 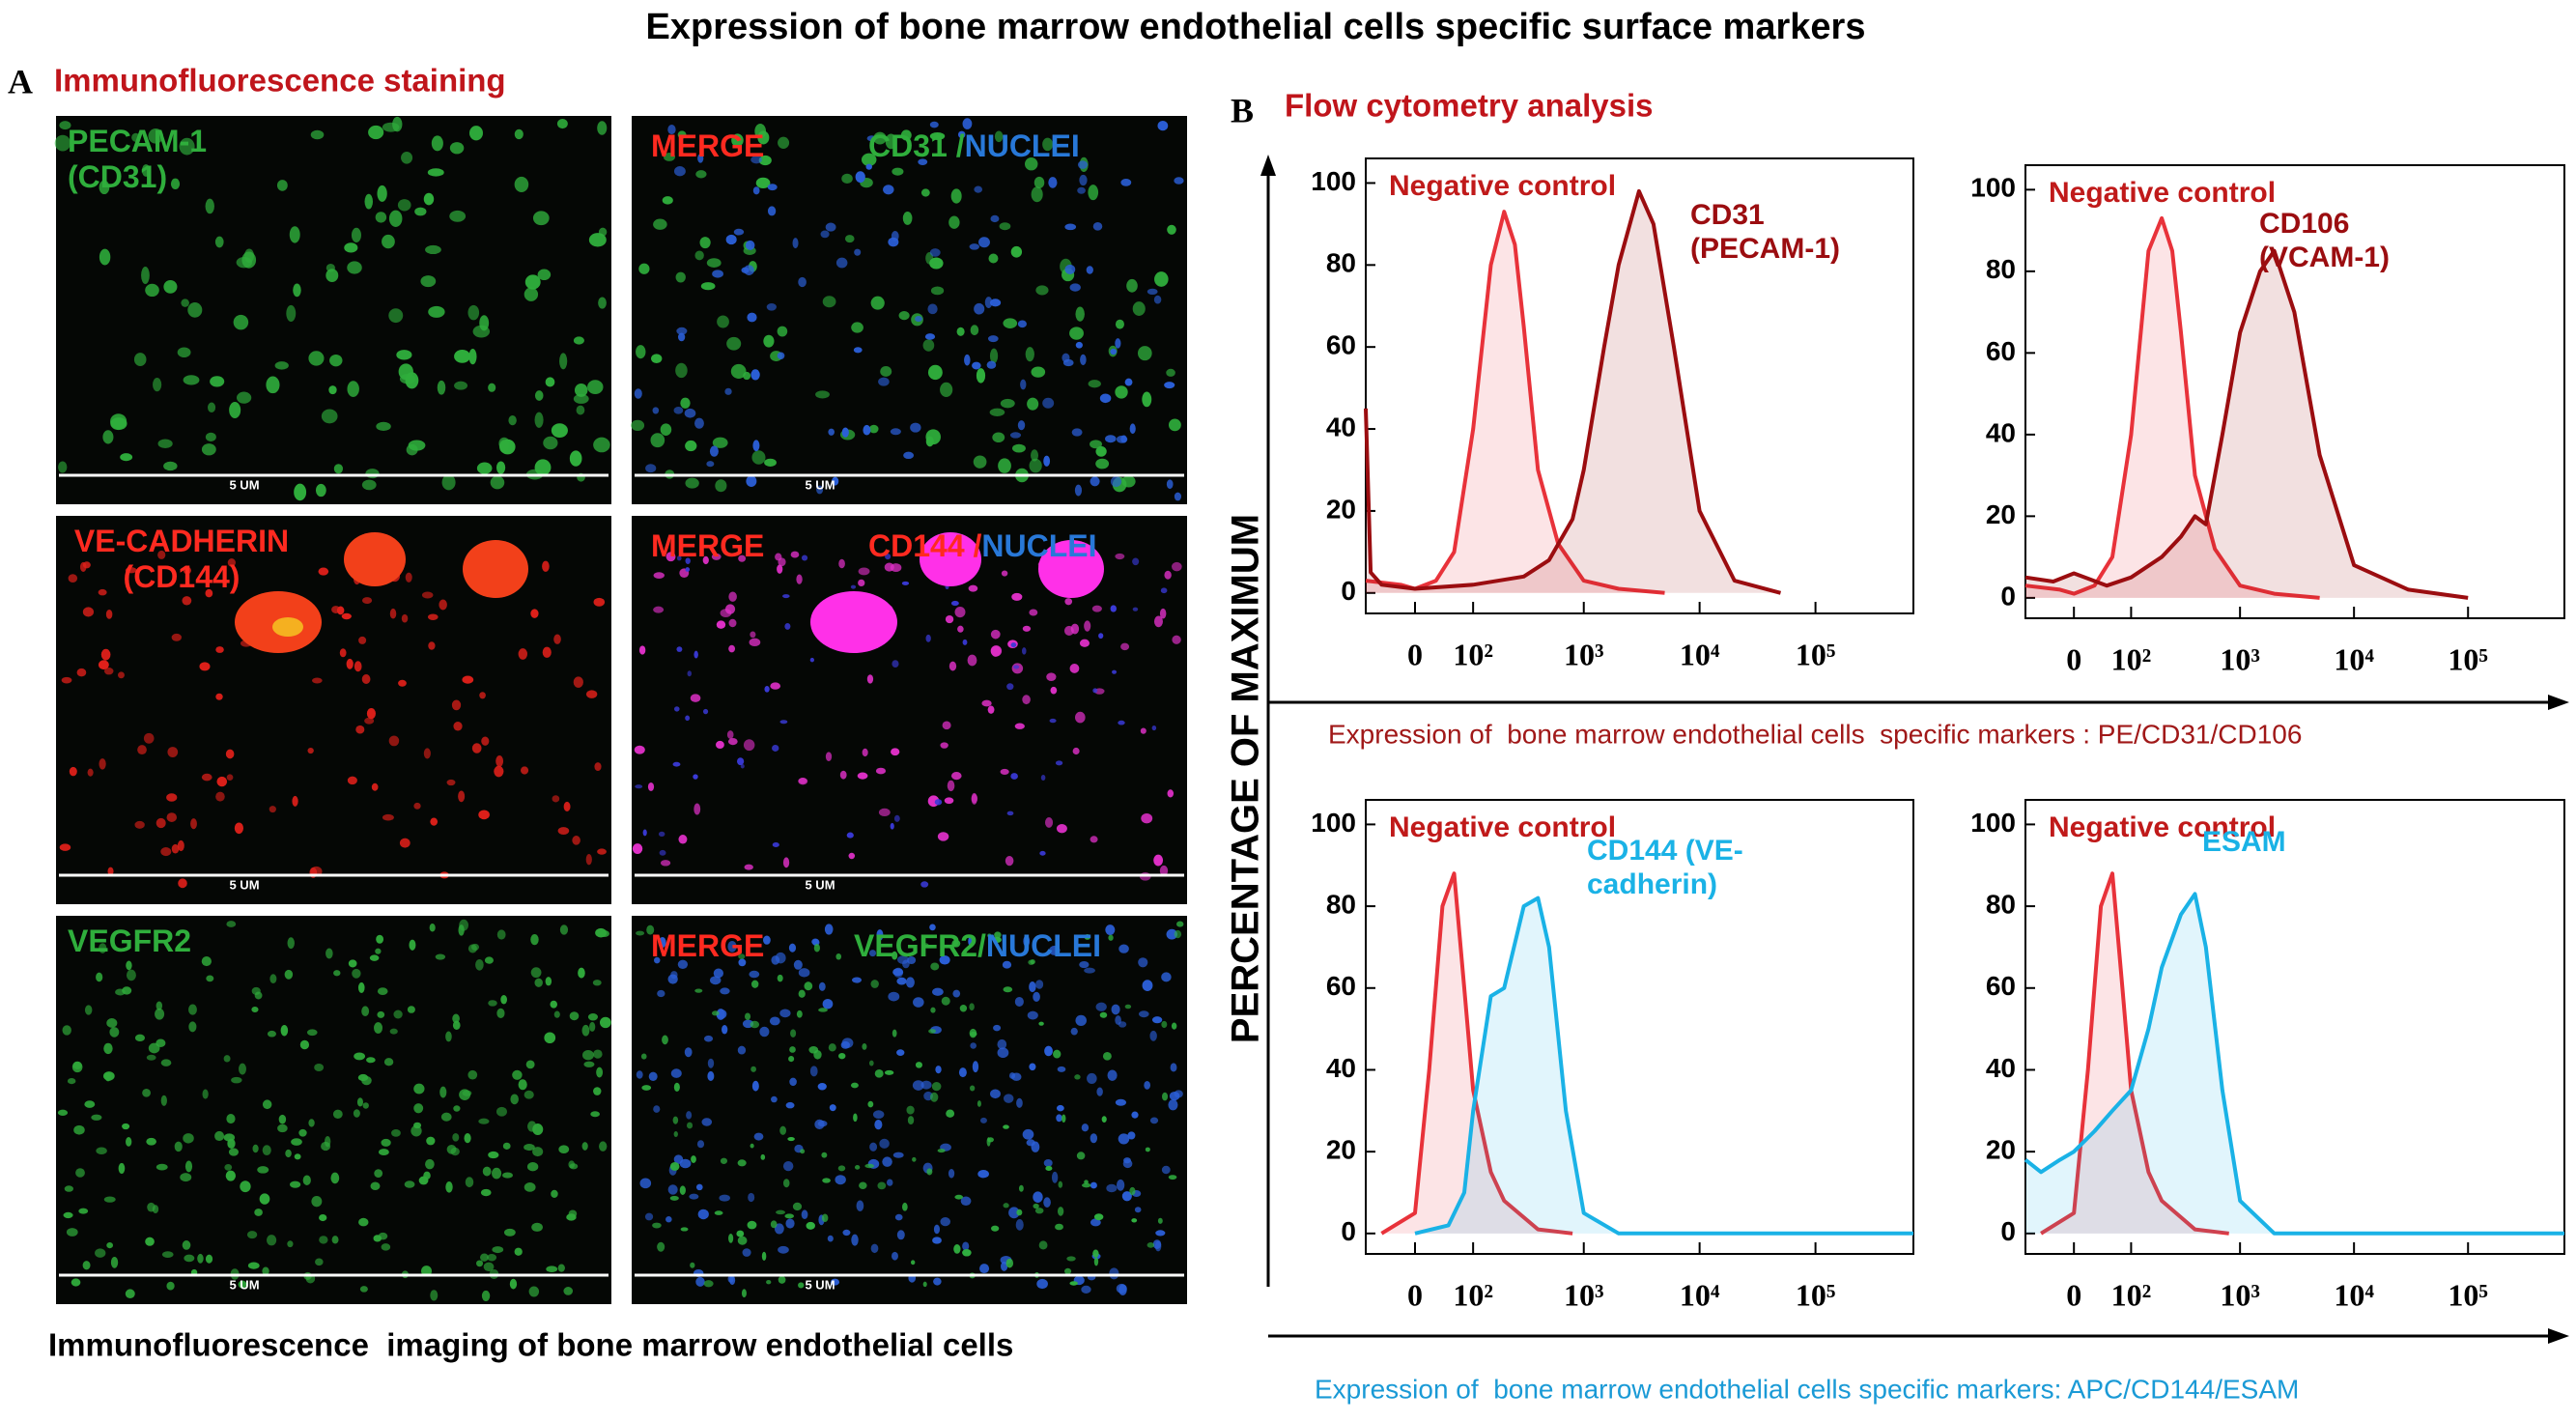 I want to click on x-tick-label: 0, so click(x=2073, y=659).